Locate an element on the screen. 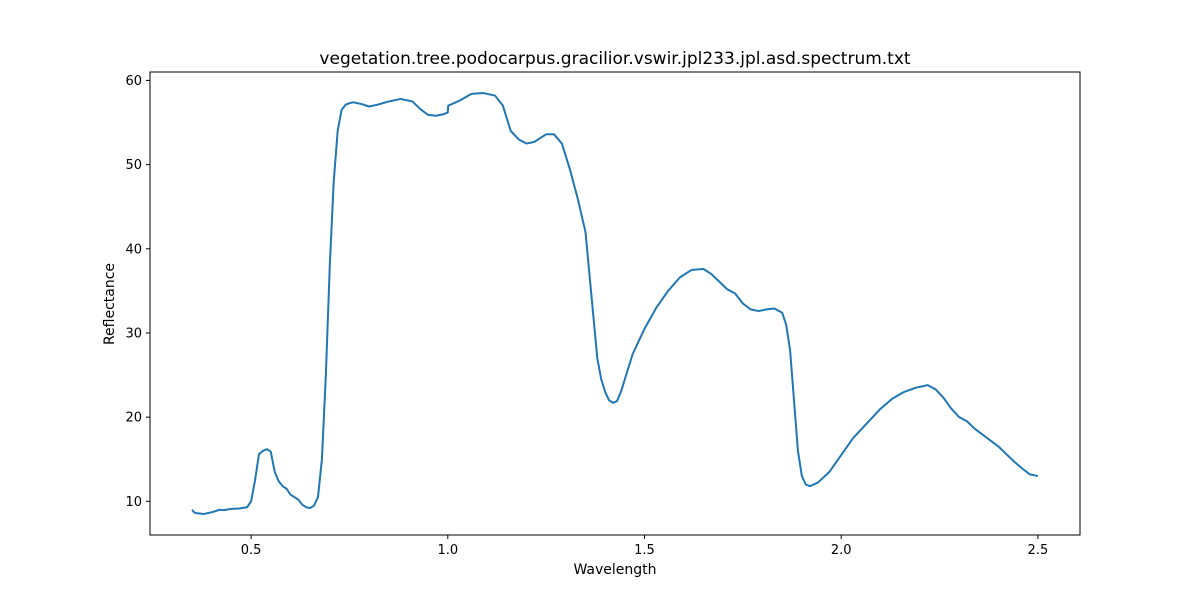 The image size is (1200, 600). y-axis-label: Reflectance is located at coordinates (110, 304).